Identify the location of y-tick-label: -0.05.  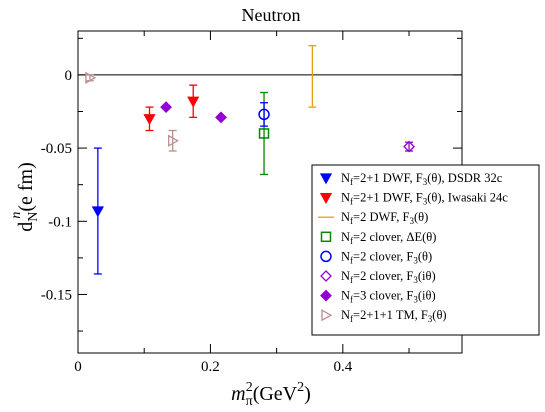
(56, 149).